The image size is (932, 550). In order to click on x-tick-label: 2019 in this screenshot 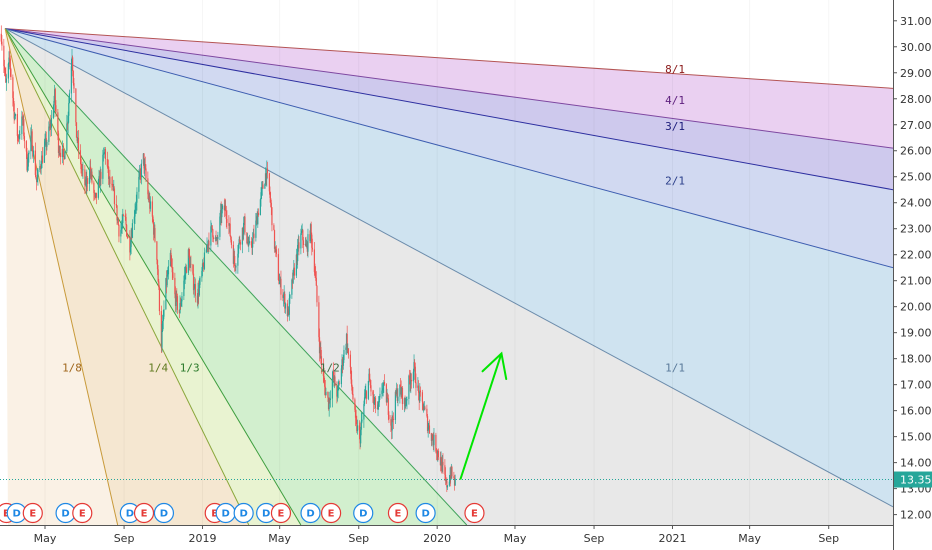, I will do `click(203, 538)`.